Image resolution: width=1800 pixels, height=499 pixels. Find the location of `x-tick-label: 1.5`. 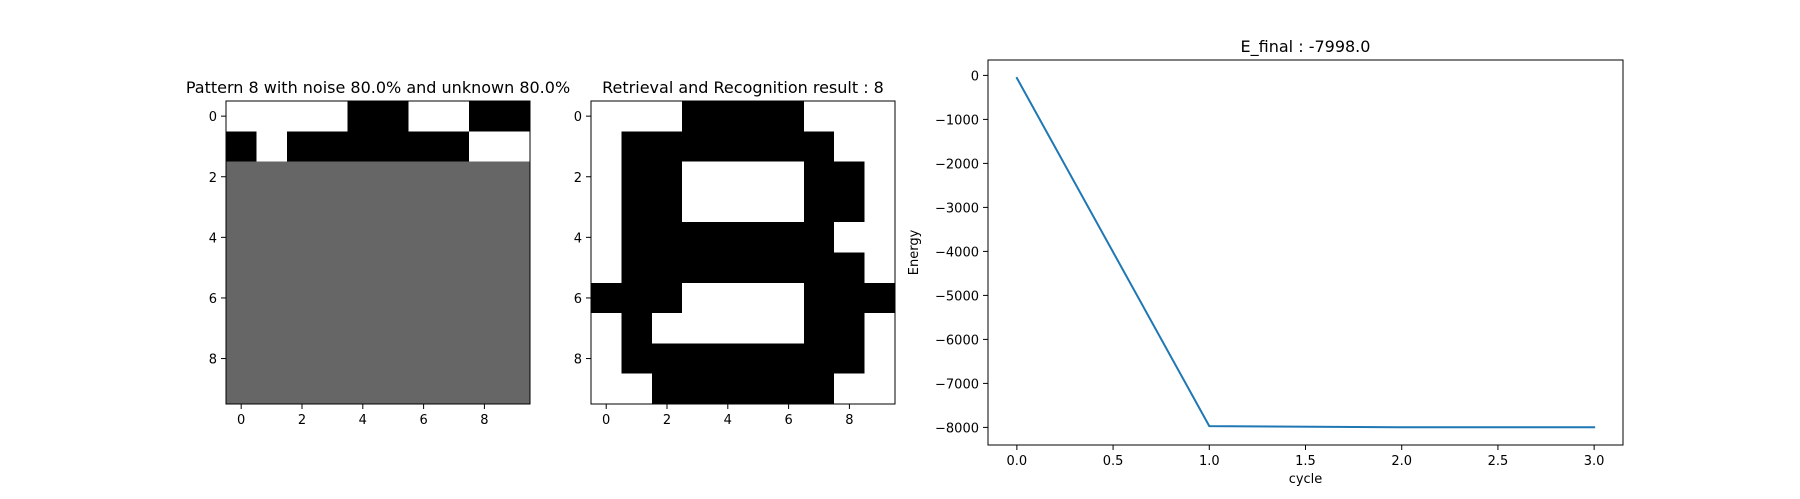

x-tick-label: 1.5 is located at coordinates (1305, 461).